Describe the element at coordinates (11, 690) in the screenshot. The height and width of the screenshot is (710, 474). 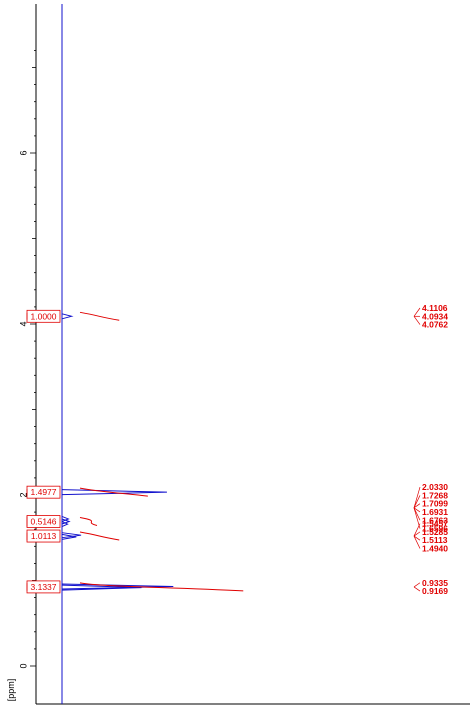
I see `y-axis-title: [ppm]` at that location.